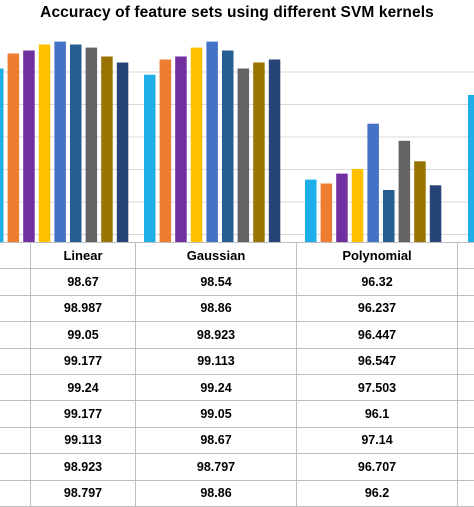  What do you see at coordinates (377, 467) in the screenshot?
I see `table-cell: 96.707` at bounding box center [377, 467].